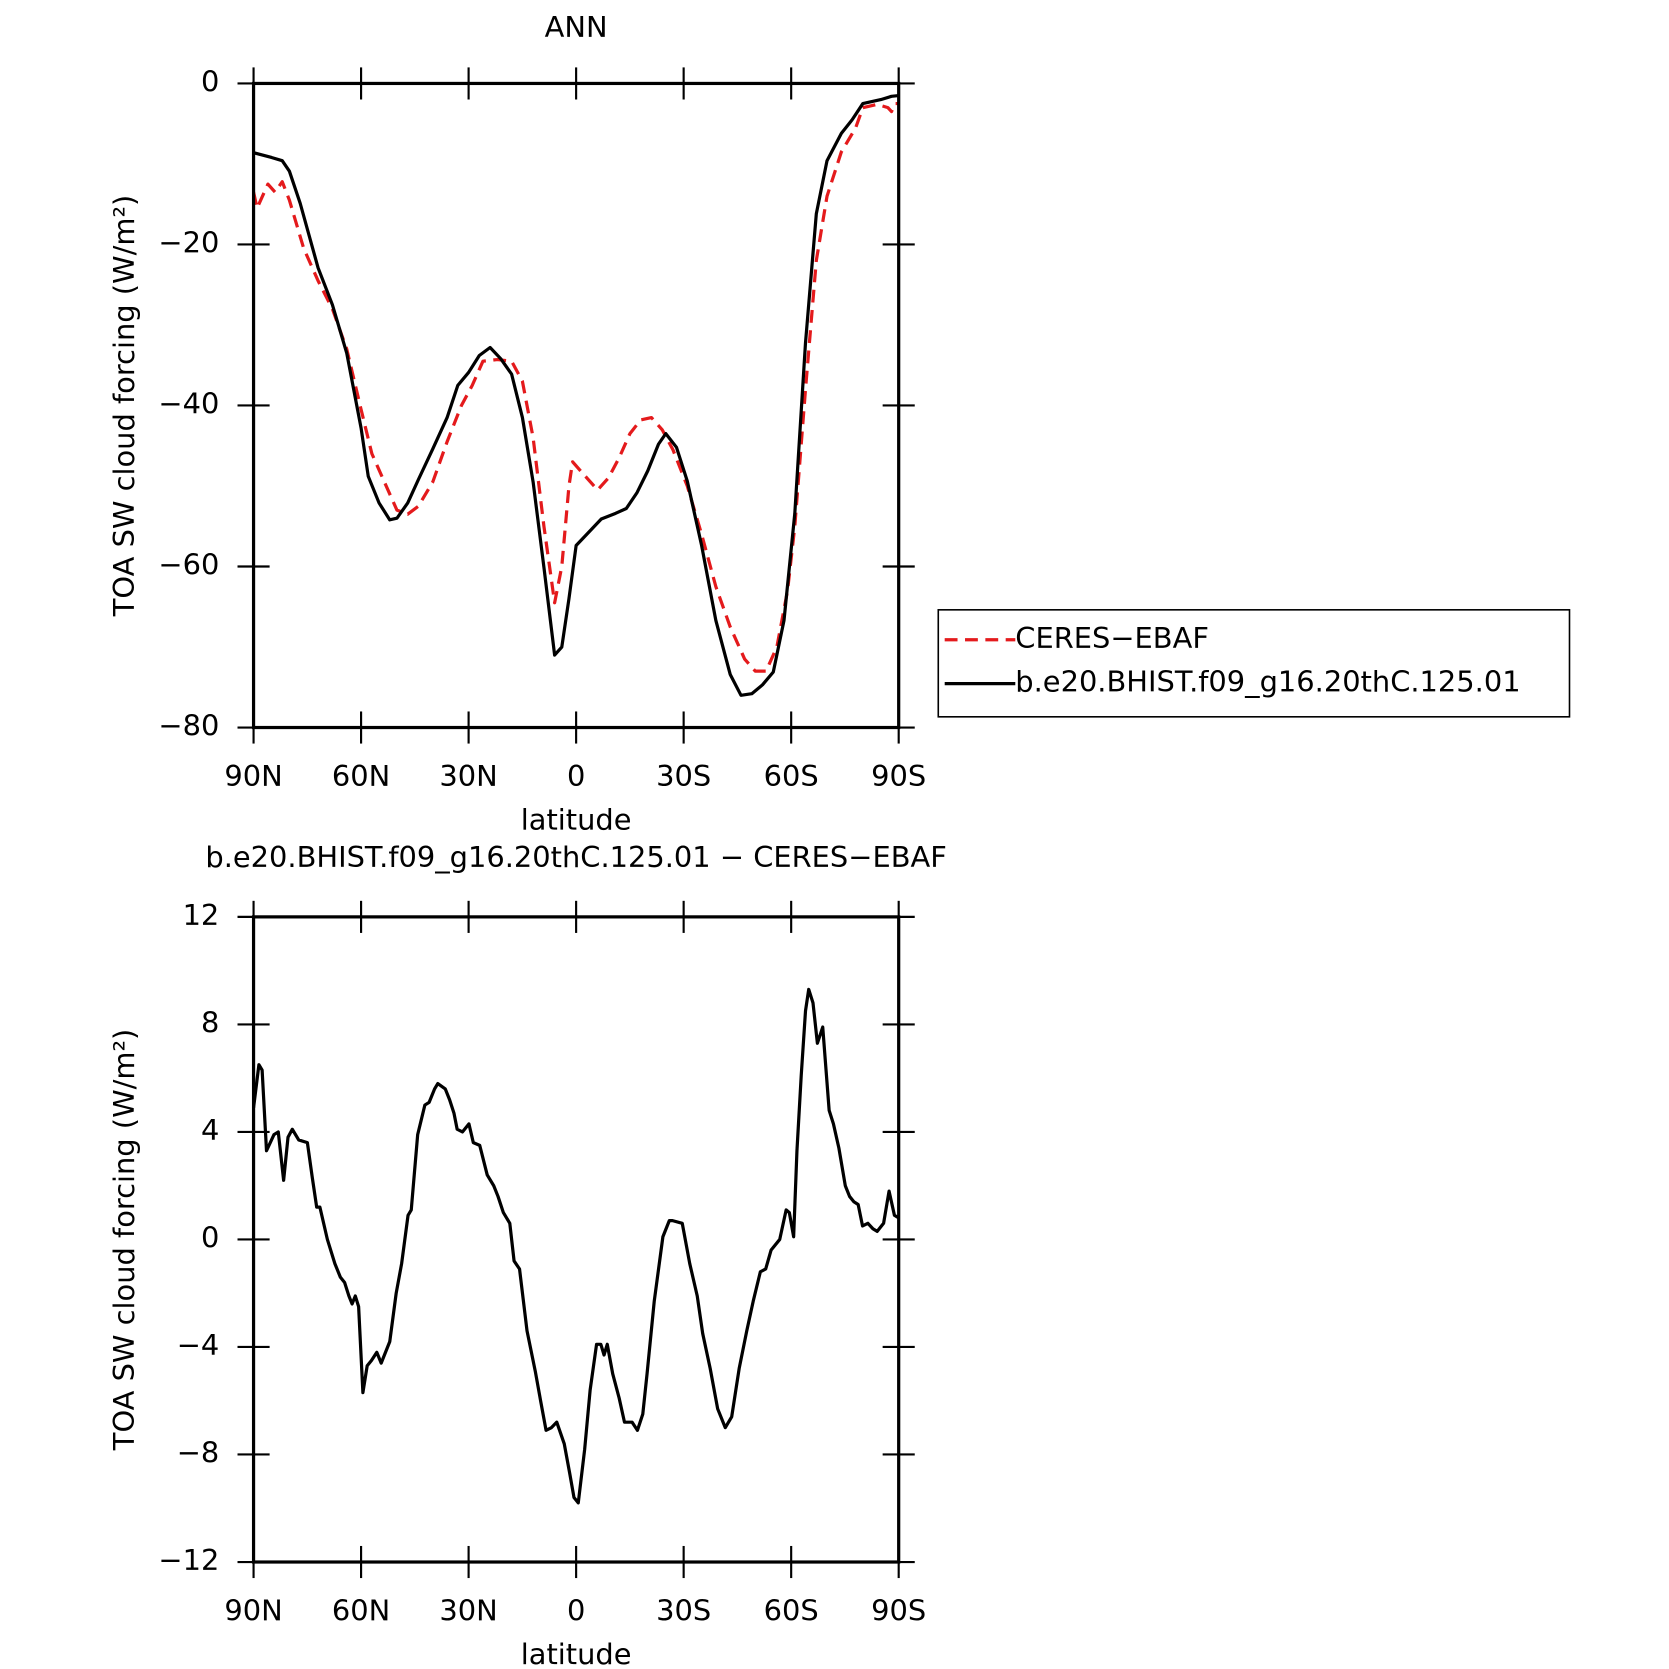 Image resolution: width=1669 pixels, height=1669 pixels. I want to click on y-tick-label: −80, so click(188, 726).